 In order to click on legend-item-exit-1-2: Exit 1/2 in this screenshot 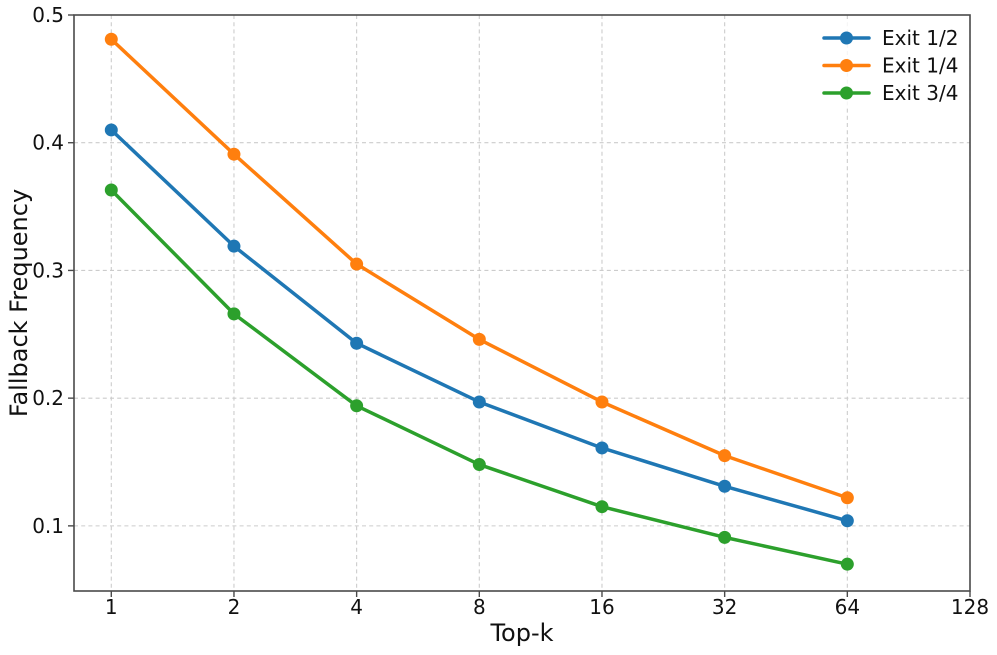, I will do `click(890, 38)`.